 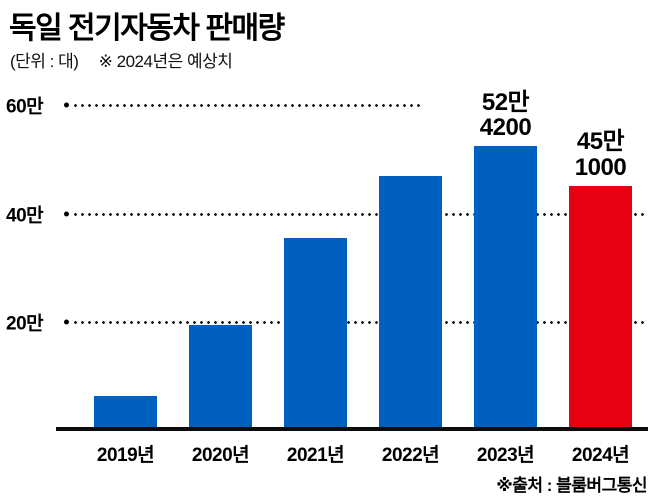 What do you see at coordinates (600, 307) in the screenshot?
I see `bar-2024년` at bounding box center [600, 307].